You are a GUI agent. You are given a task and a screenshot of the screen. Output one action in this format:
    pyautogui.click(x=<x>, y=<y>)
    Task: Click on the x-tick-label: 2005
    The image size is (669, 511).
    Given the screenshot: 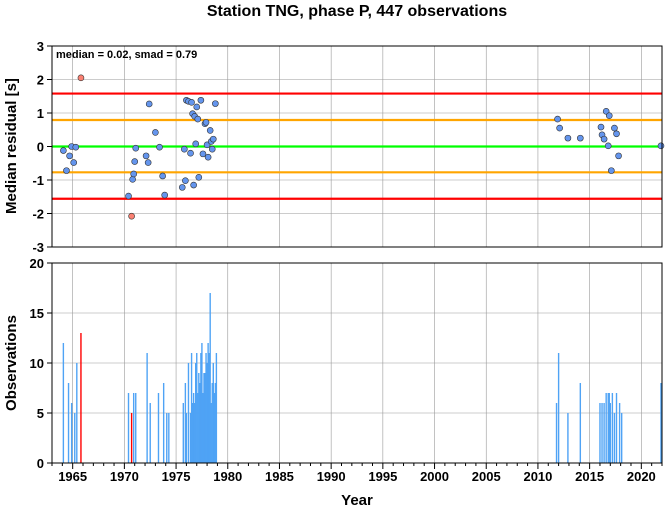 What is the action you would take?
    pyautogui.click(x=486, y=476)
    